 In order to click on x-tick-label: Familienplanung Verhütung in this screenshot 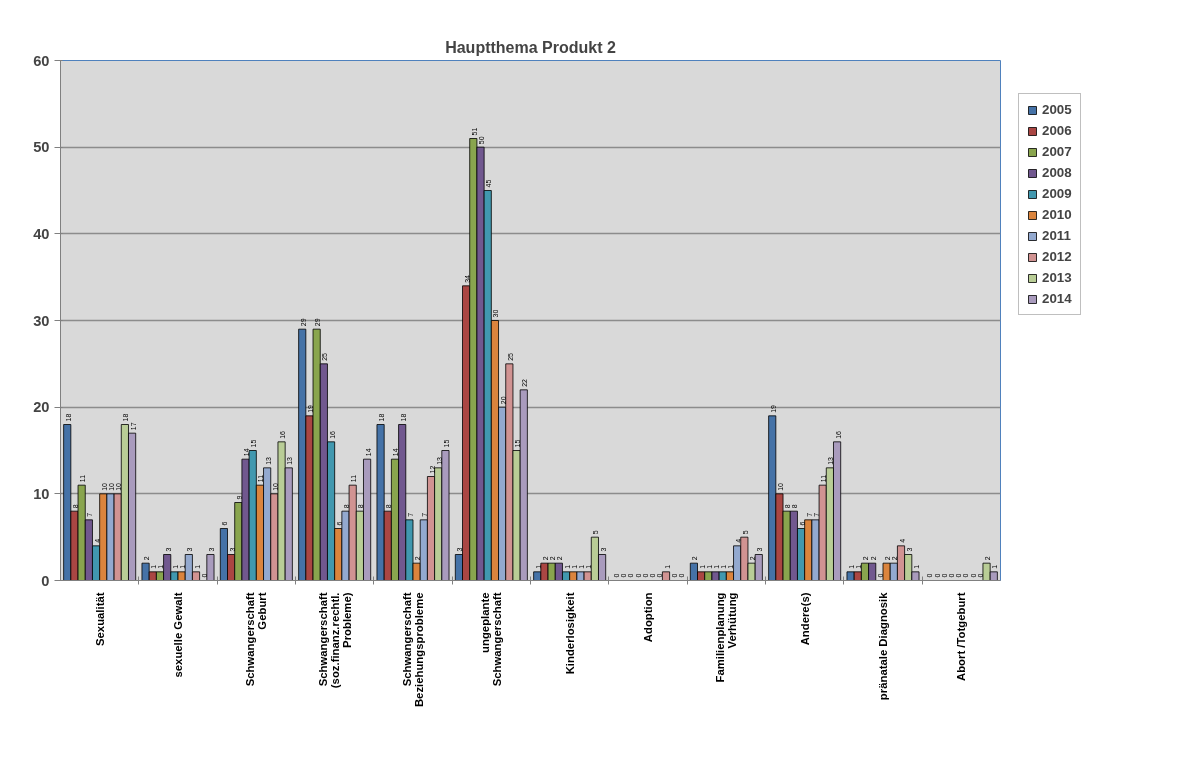, I will do `click(726, 637)`.